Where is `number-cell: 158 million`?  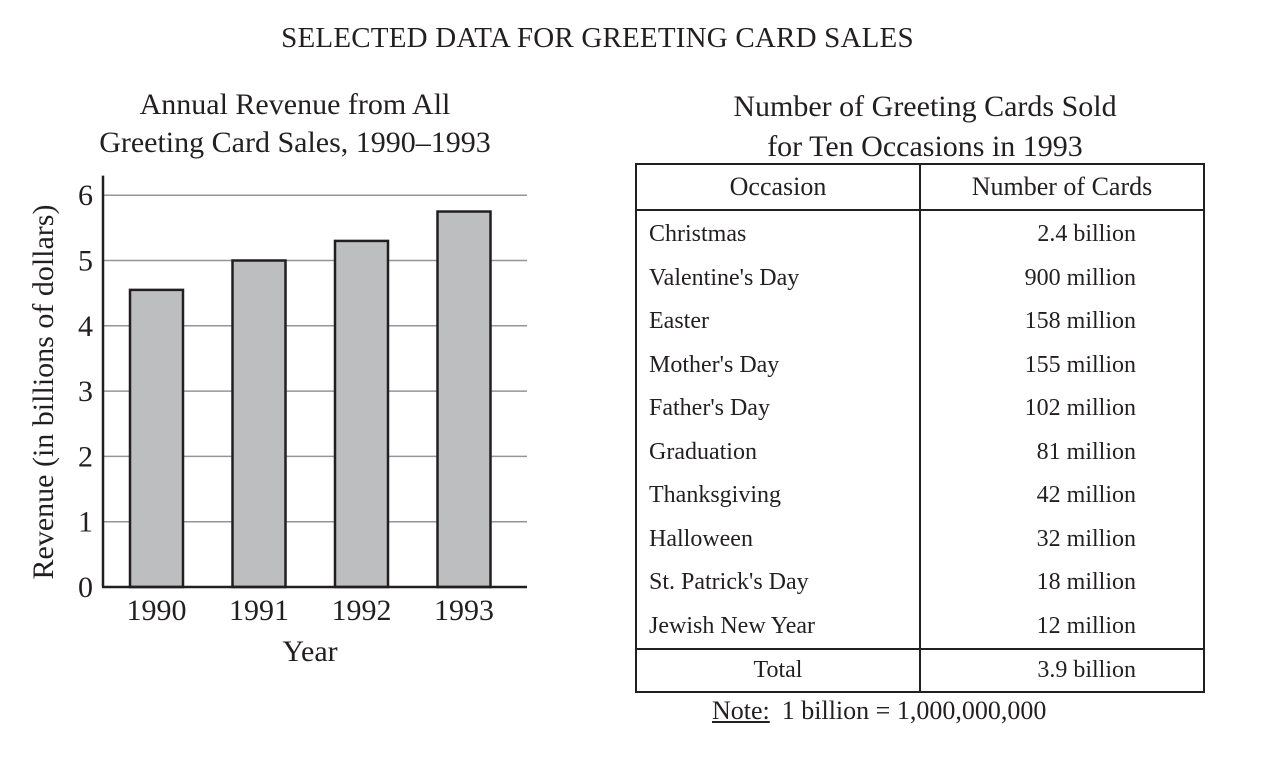
number-cell: 158 million is located at coordinates (1080, 321).